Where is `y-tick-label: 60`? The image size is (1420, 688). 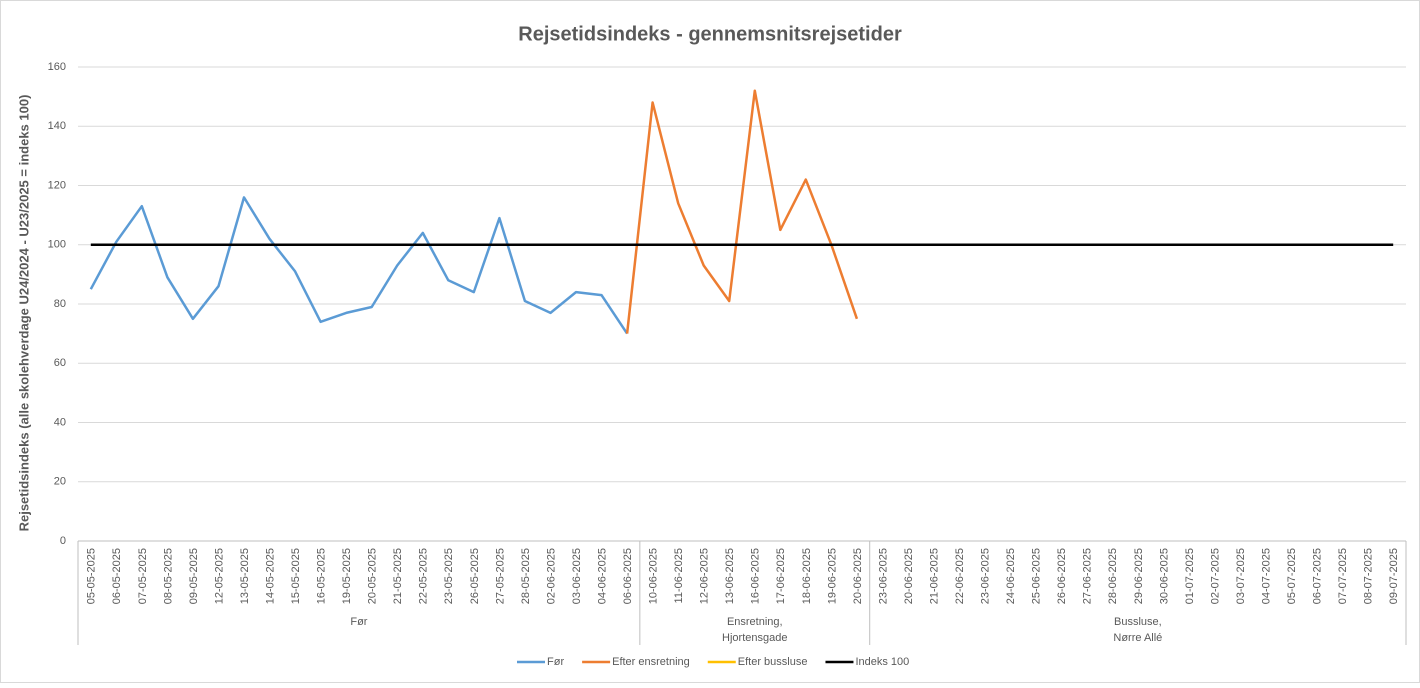 y-tick-label: 60 is located at coordinates (60, 363).